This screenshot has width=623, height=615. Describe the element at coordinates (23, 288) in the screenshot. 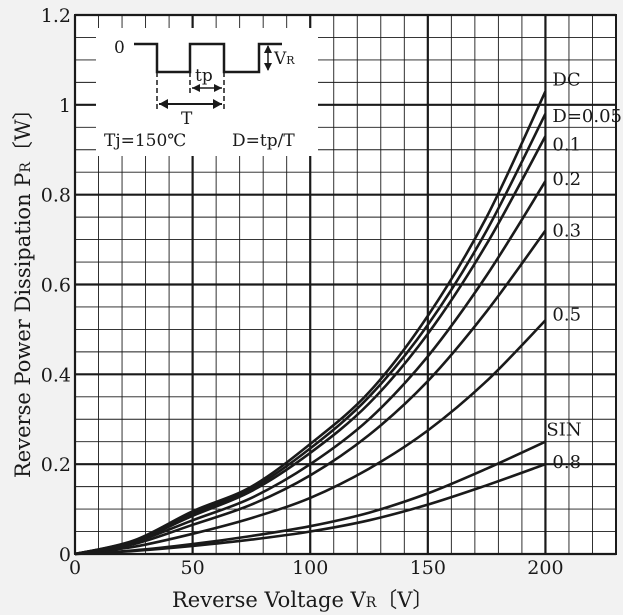

I see `y-axis-title: Reverse Power Dissipation PR〔W〕` at that location.